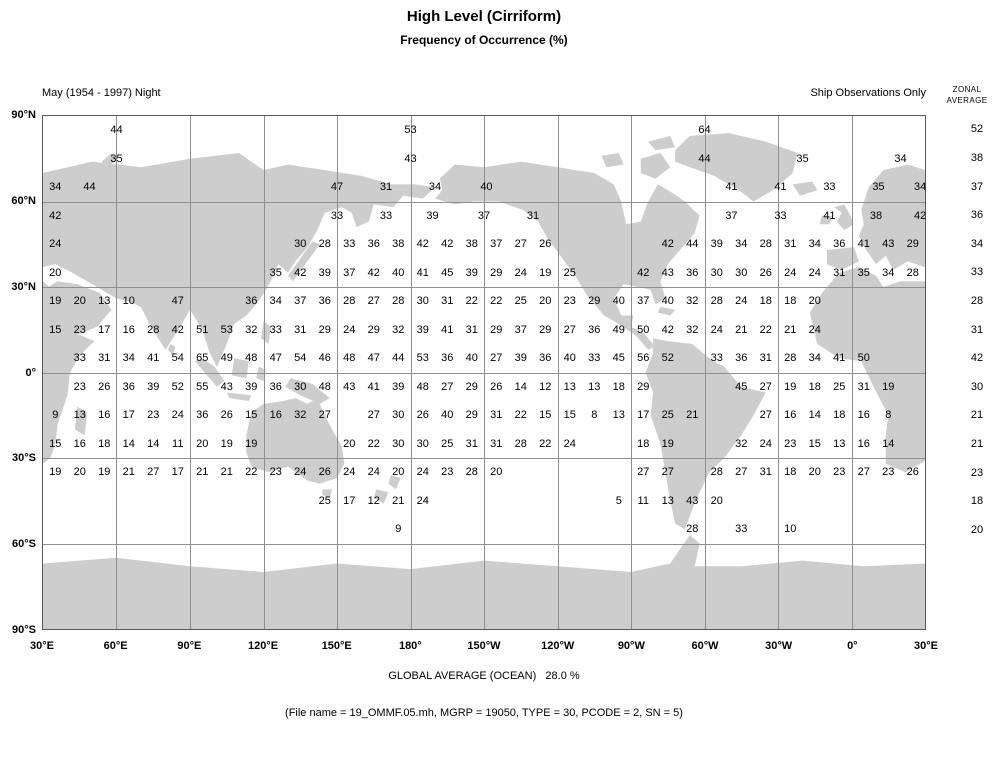  I want to click on grid-value: 30, so click(422, 443).